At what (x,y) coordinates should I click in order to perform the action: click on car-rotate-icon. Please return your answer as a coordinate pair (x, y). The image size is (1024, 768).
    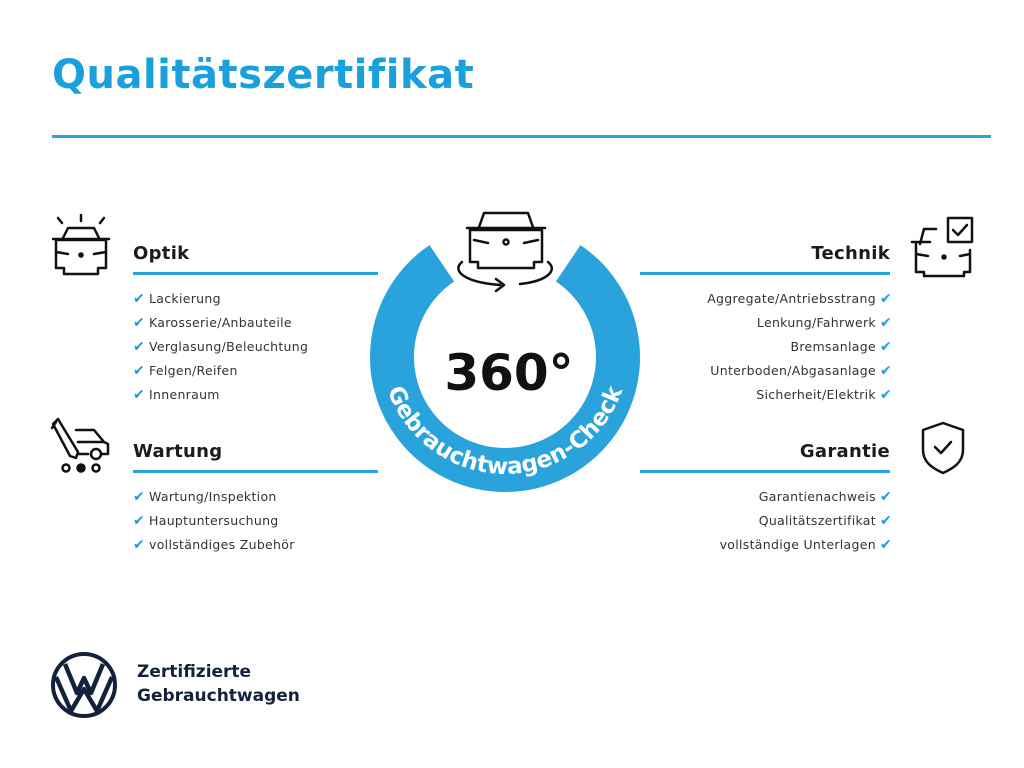
    Looking at the image, I should click on (505, 252).